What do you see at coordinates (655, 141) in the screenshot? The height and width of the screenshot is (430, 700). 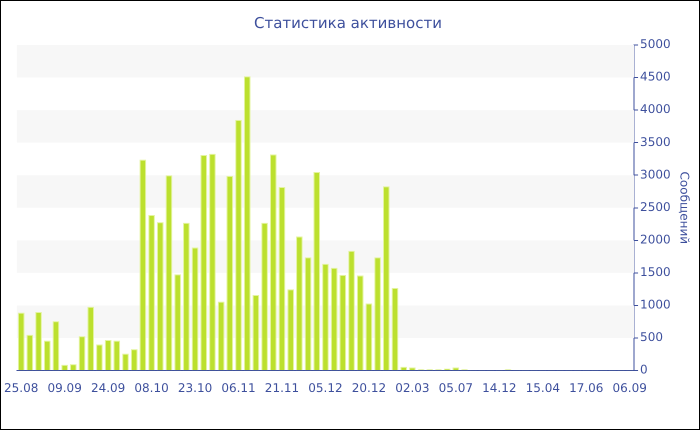 I see `y-tick-label: 3500` at bounding box center [655, 141].